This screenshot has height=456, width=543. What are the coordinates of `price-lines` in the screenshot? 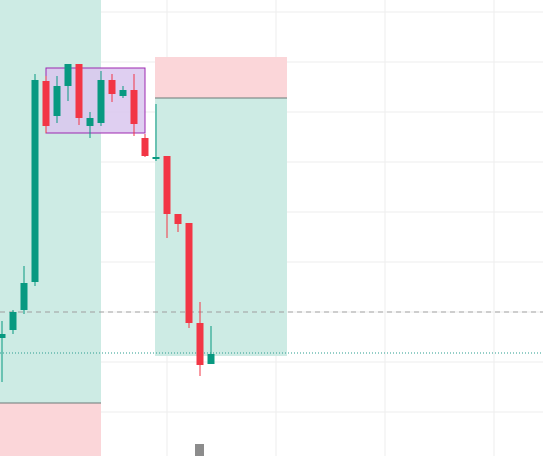 It's located at (271, 332).